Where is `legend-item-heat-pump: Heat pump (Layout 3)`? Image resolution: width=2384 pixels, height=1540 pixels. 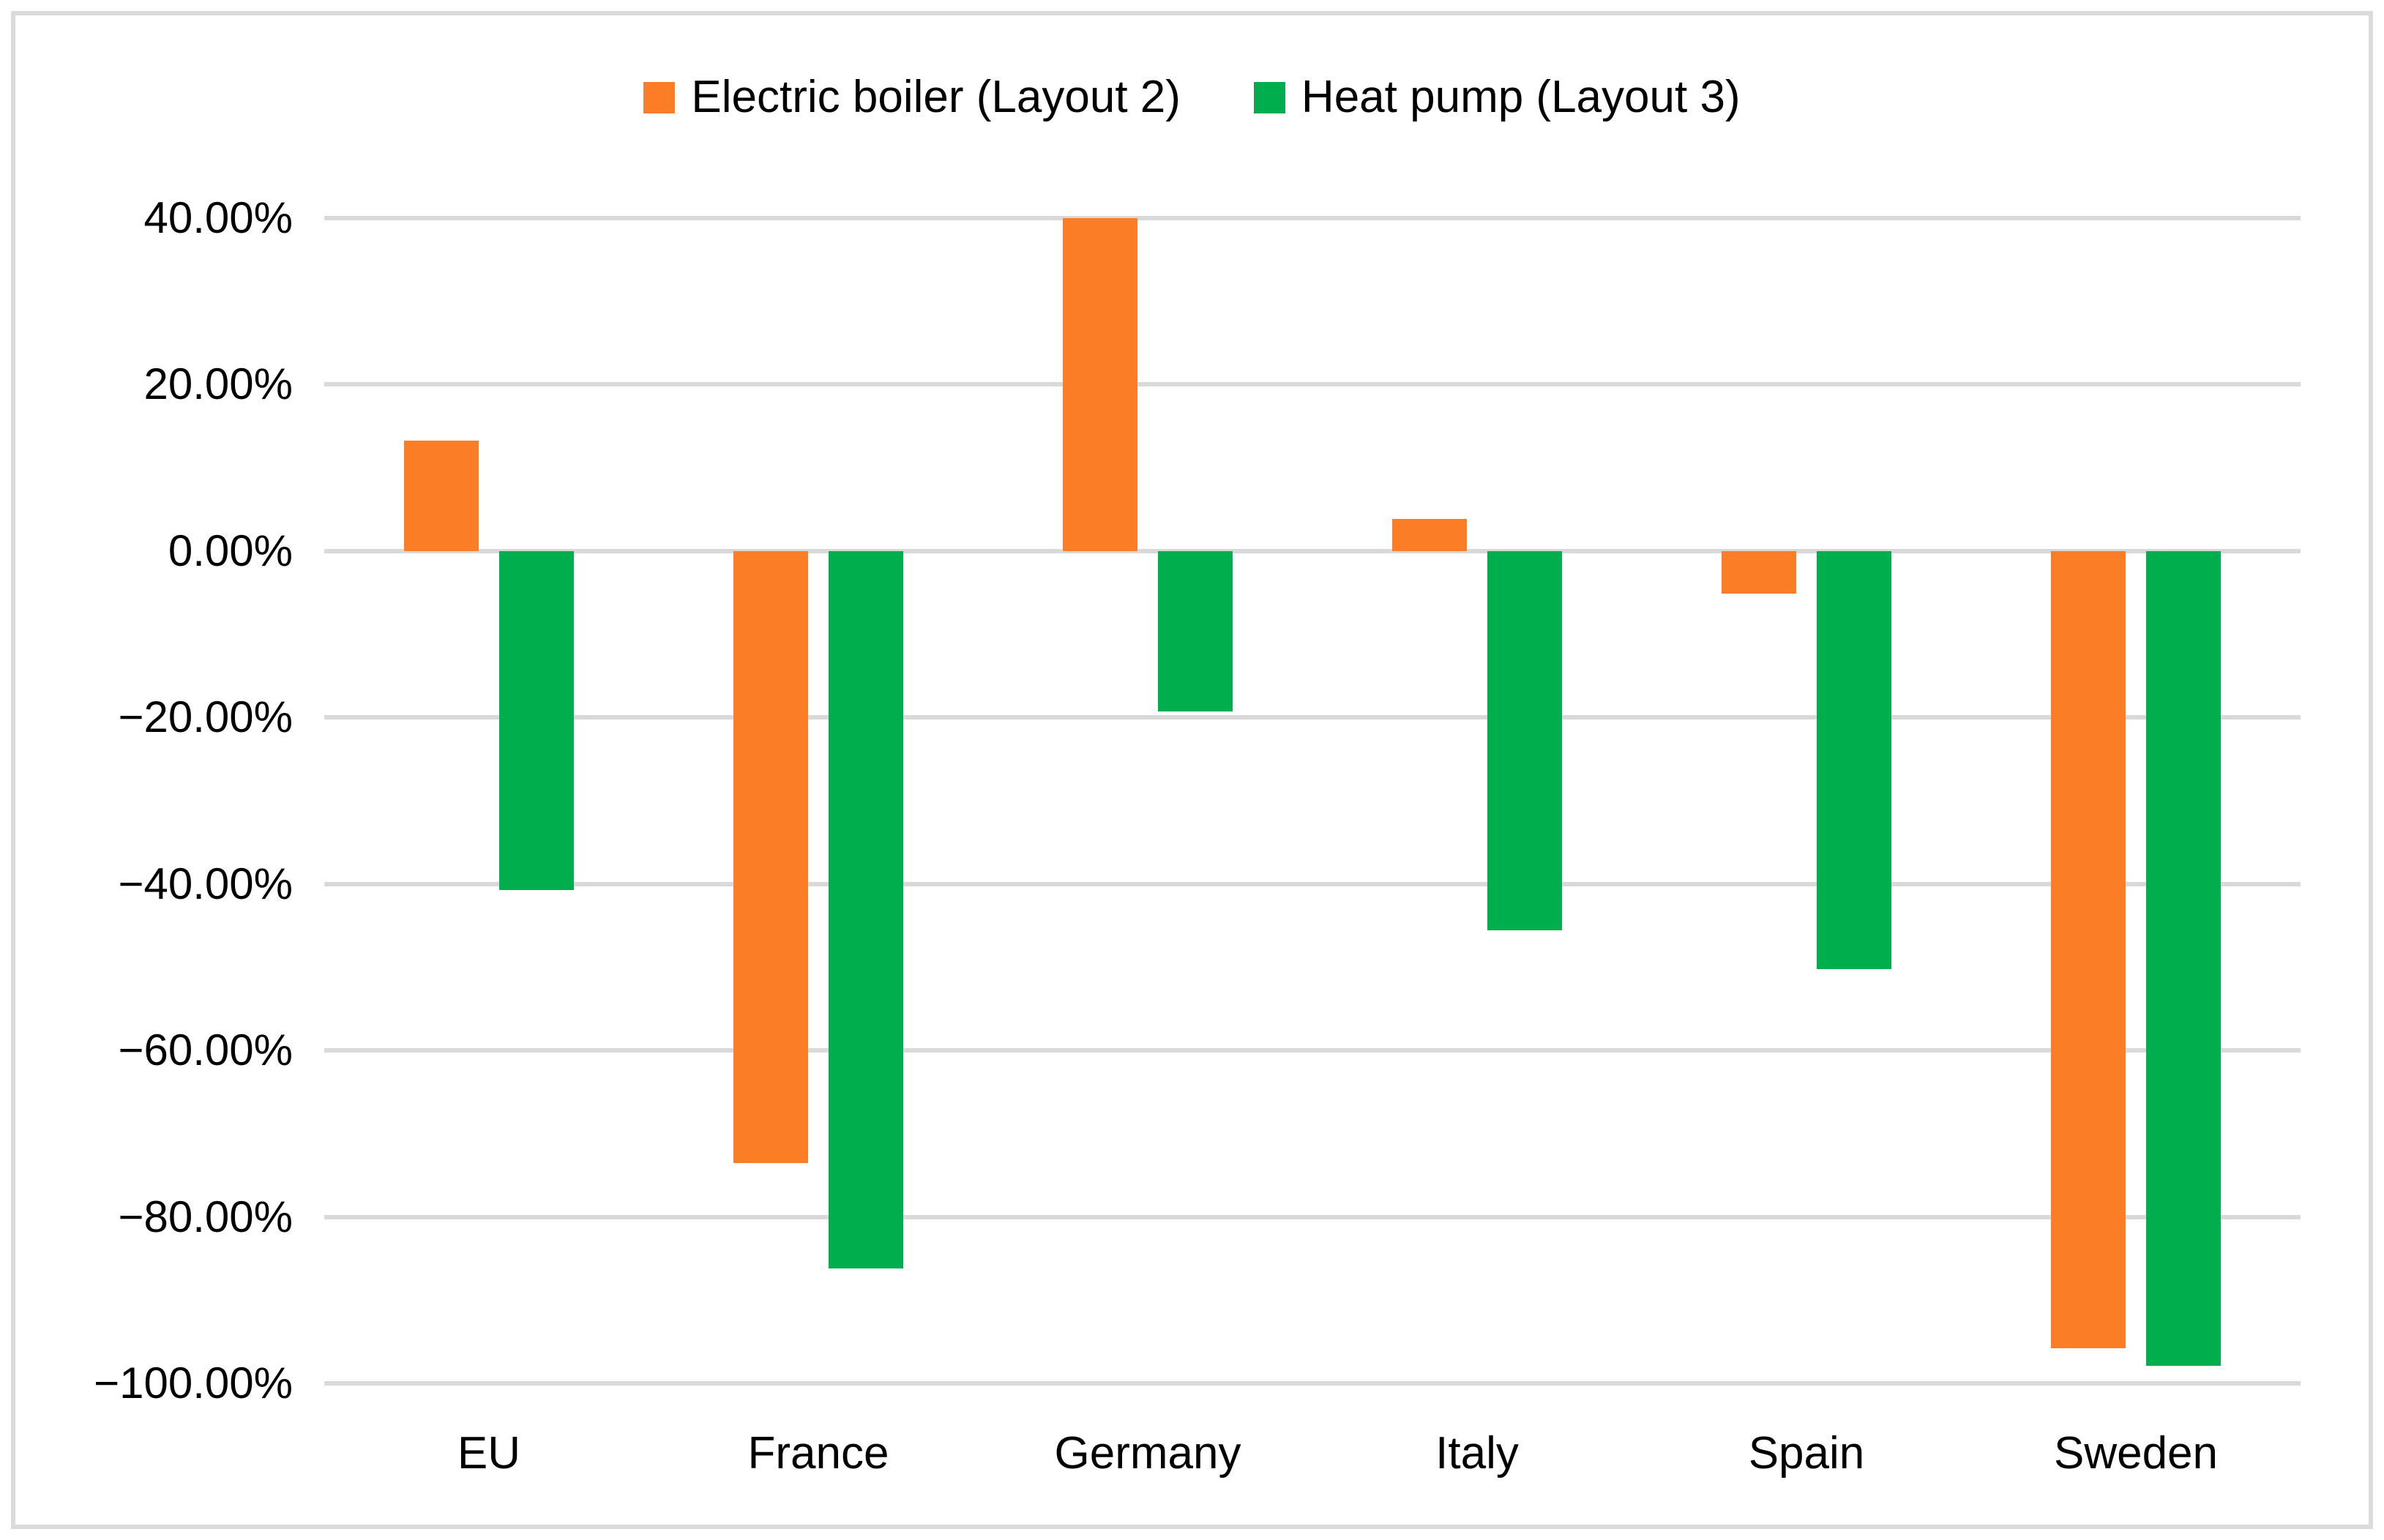
legend-item-heat-pump: Heat pump (Layout 3) is located at coordinates (1497, 97).